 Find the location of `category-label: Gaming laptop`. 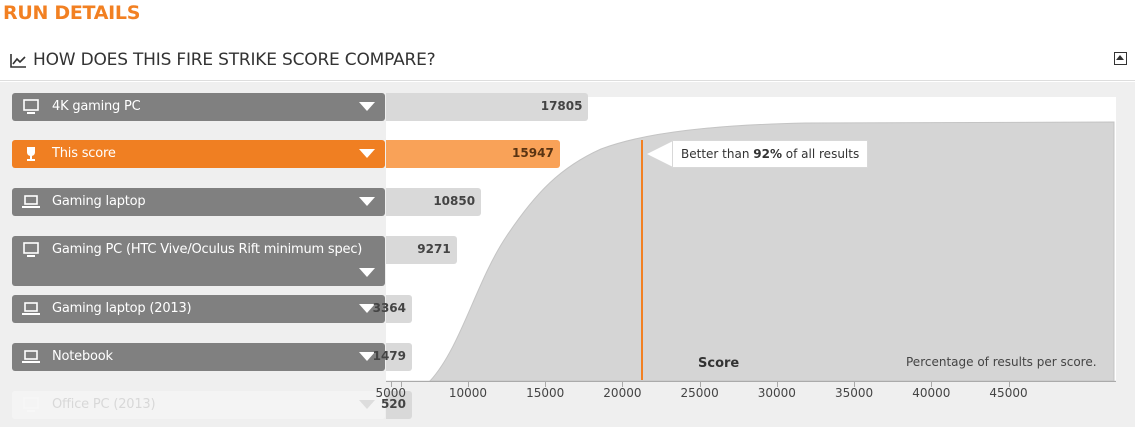

category-label: Gaming laptop is located at coordinates (99, 201).